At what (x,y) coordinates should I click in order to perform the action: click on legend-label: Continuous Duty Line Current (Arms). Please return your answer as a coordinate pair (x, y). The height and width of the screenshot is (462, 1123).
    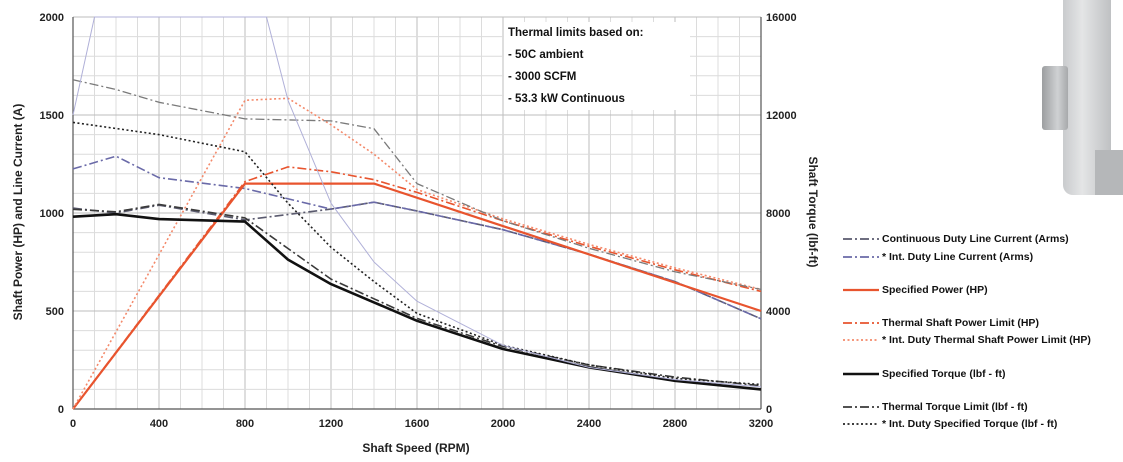
    Looking at the image, I should click on (975, 239).